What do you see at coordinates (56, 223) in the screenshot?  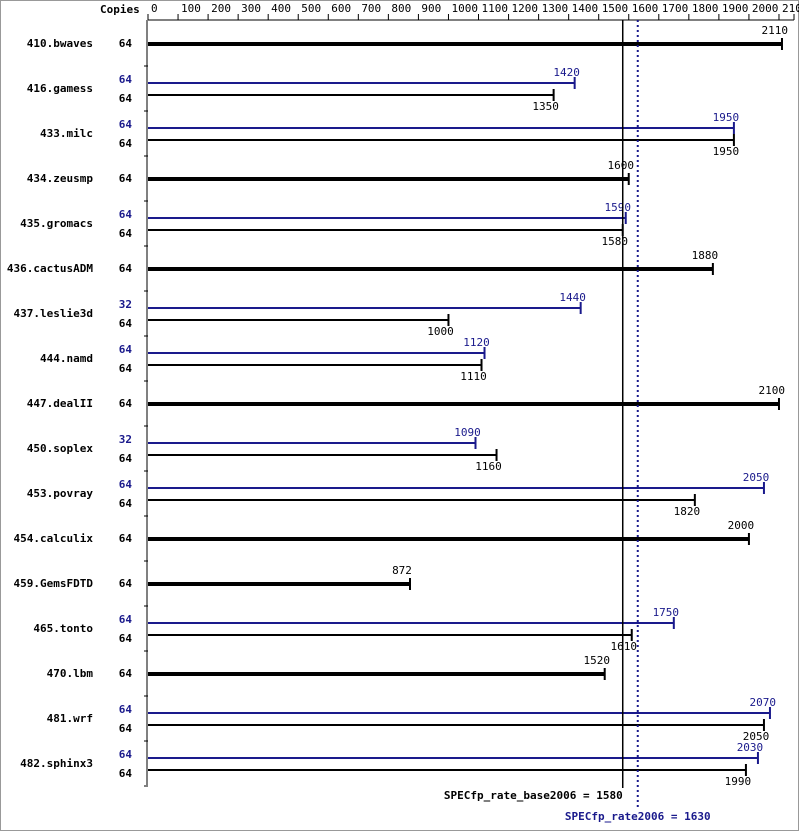 I see `benchmark-name: 435.gromacs` at bounding box center [56, 223].